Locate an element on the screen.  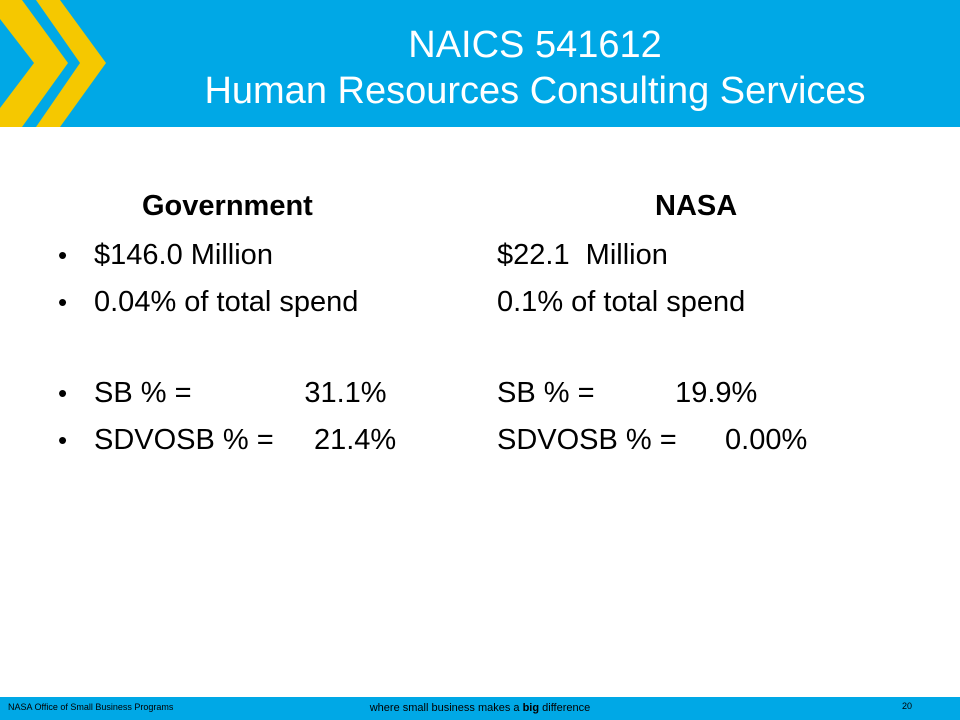
nasa-sb: SB % = 19.9% is located at coordinates (627, 393).